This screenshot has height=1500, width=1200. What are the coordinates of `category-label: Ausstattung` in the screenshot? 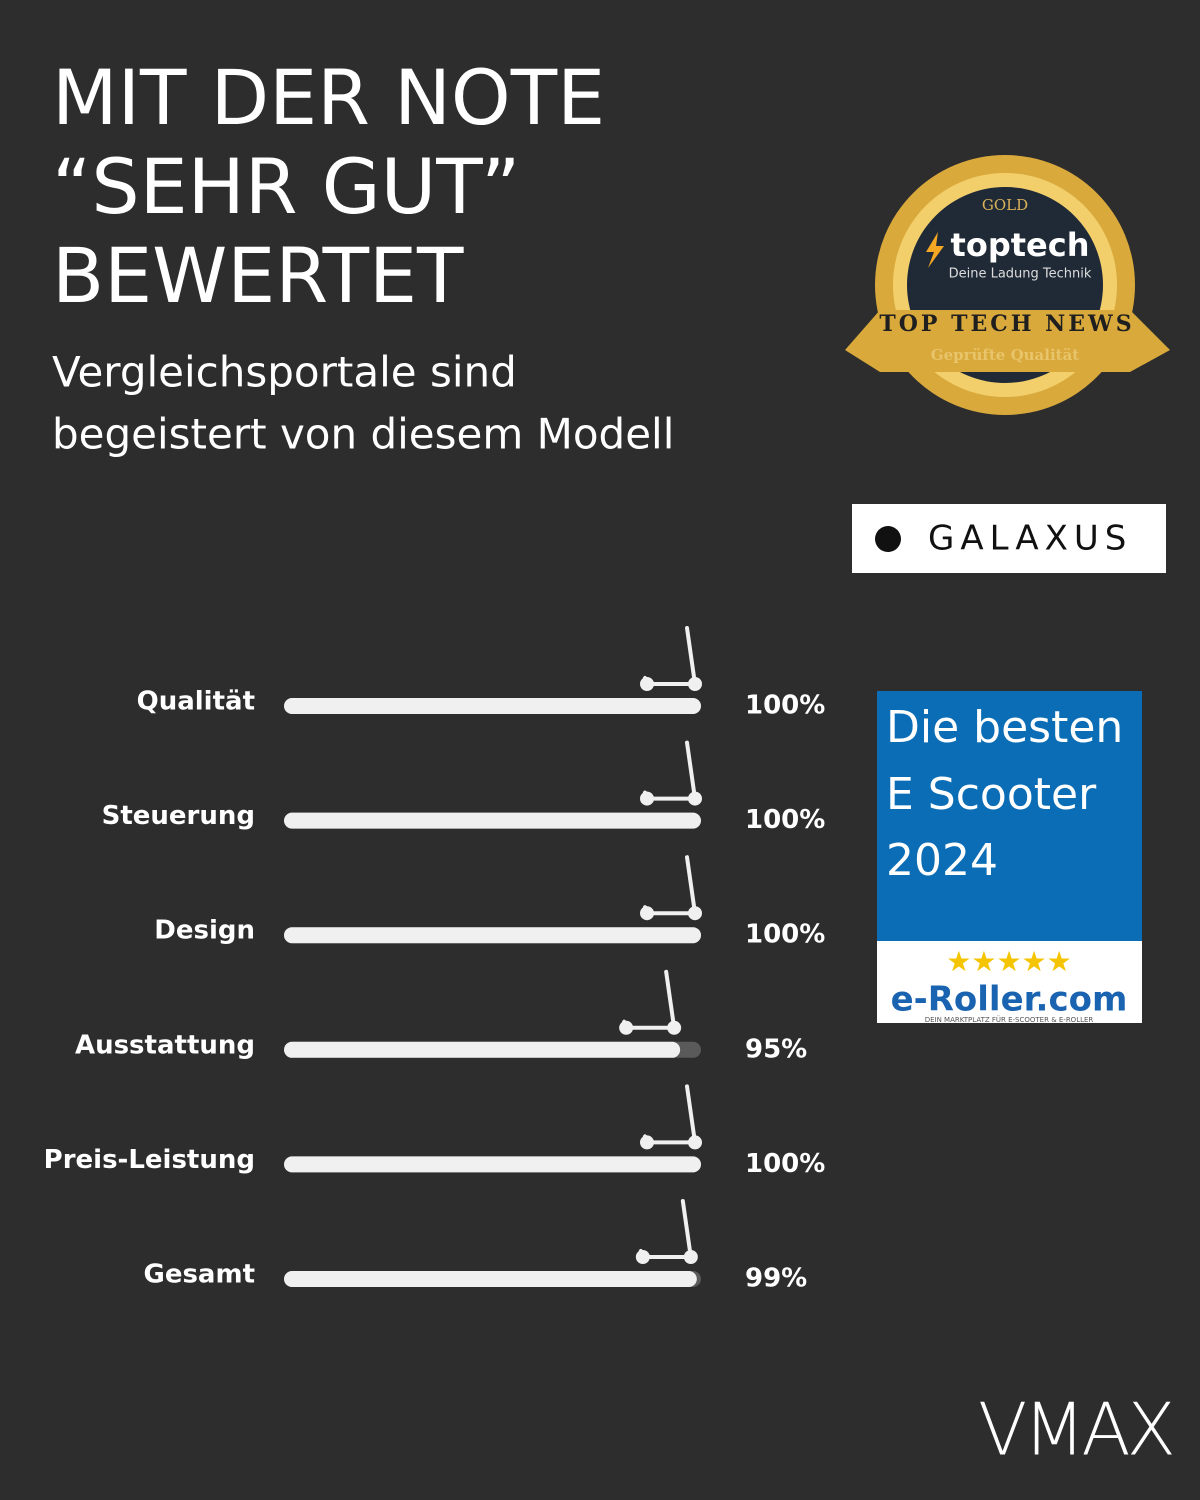 It's located at (165, 1045).